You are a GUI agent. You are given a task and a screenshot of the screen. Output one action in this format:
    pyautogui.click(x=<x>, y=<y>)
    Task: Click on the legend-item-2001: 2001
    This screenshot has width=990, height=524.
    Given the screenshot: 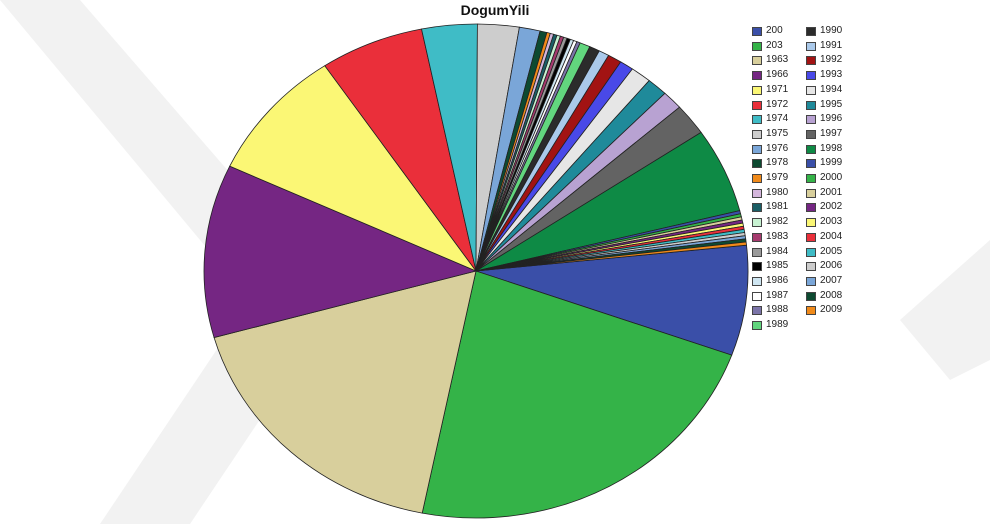 What is the action you would take?
    pyautogui.click(x=834, y=193)
    